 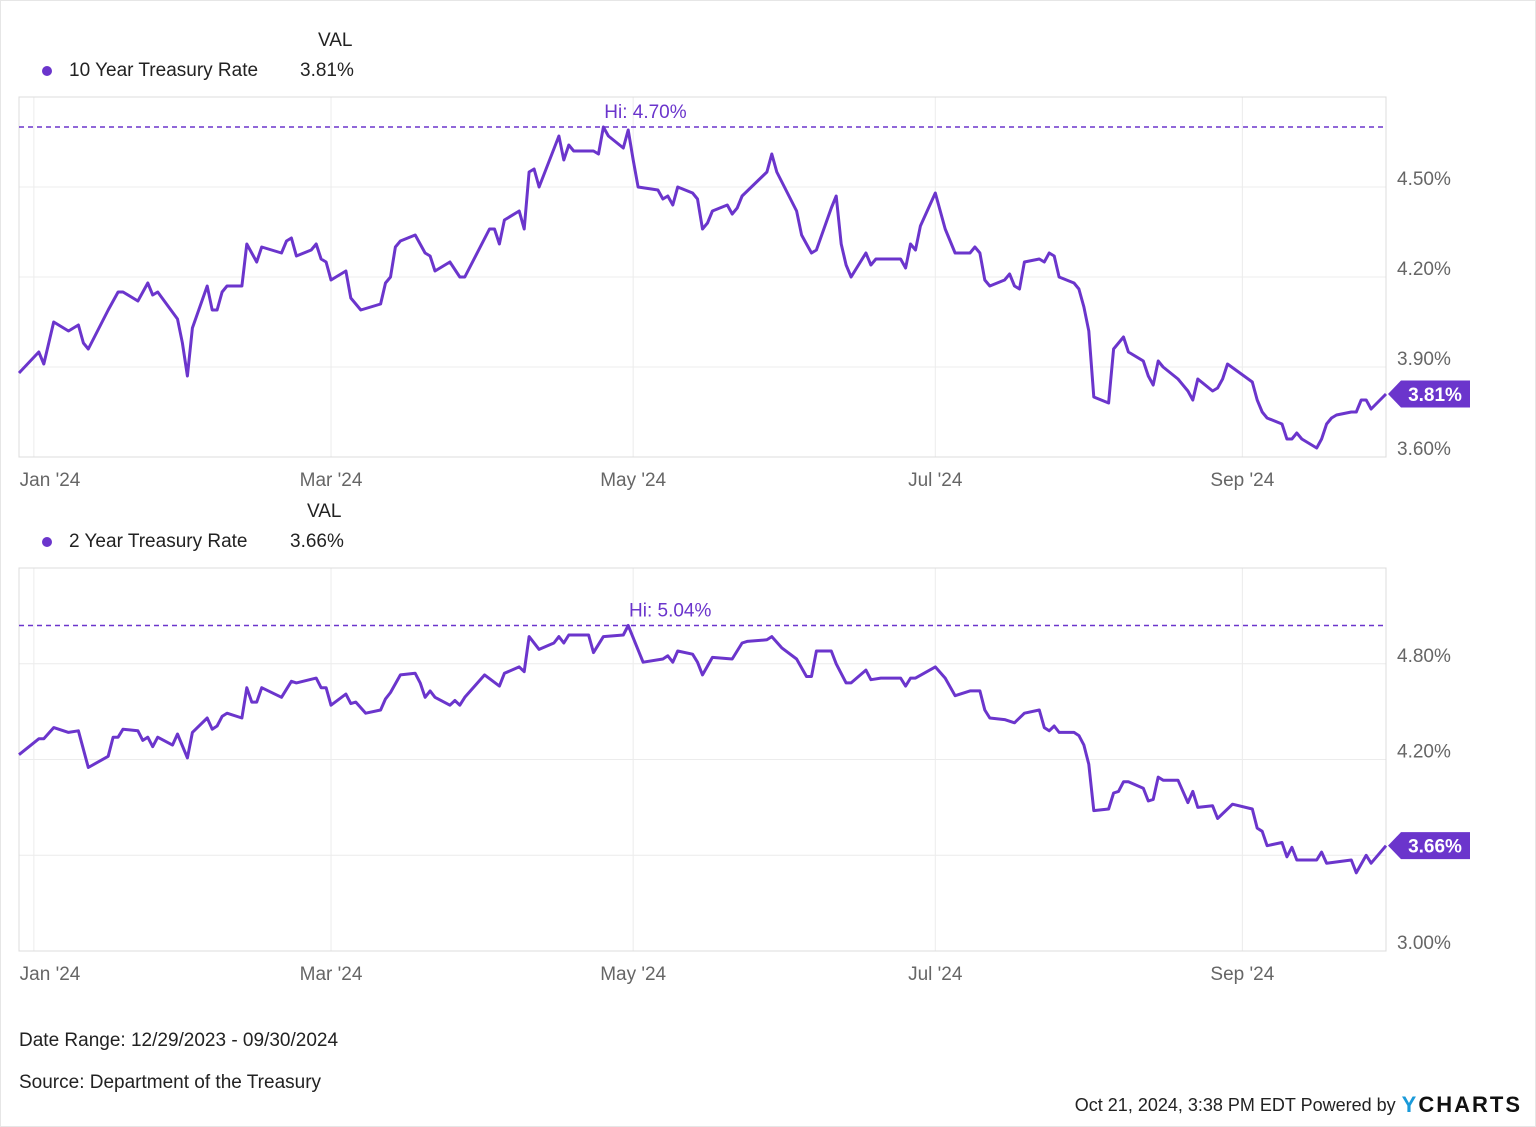 What do you see at coordinates (1424, 179) in the screenshot?
I see `y-tick-label: 4.50%` at bounding box center [1424, 179].